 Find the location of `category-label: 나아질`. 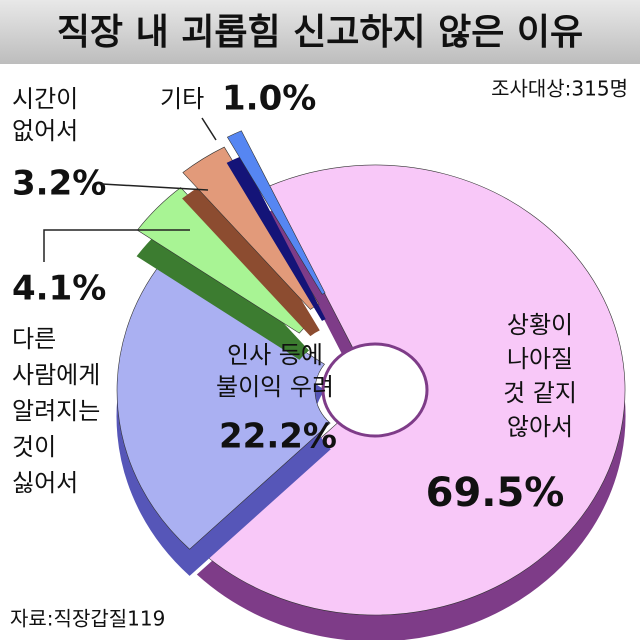

category-label: 나아질 is located at coordinates (540, 359).